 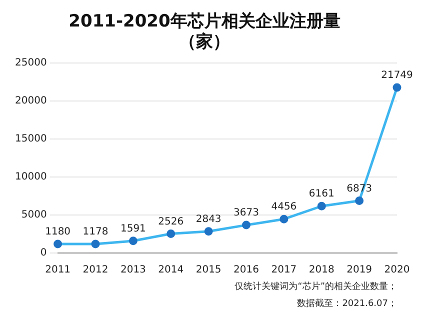 I want to click on x-tick-label: 2018, so click(x=321, y=270).